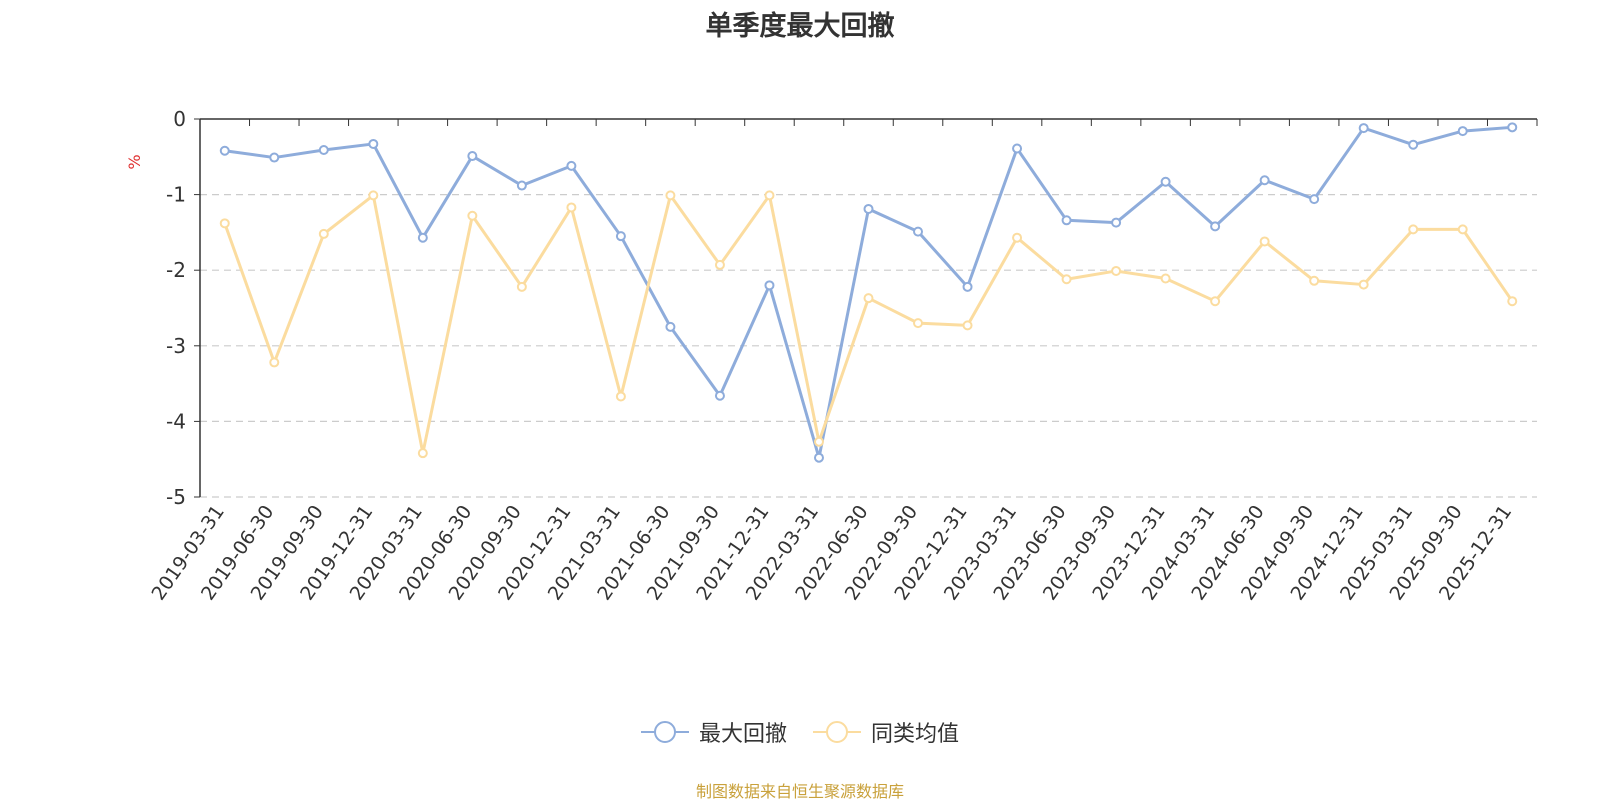  What do you see at coordinates (176, 421) in the screenshot?
I see `y-tick-label: -4` at bounding box center [176, 421].